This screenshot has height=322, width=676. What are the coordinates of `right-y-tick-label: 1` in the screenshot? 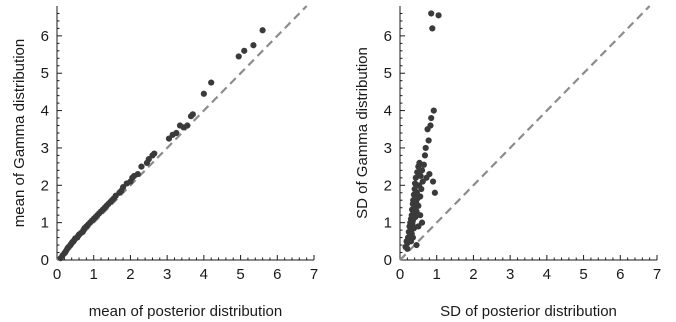 It's located at (388, 223).